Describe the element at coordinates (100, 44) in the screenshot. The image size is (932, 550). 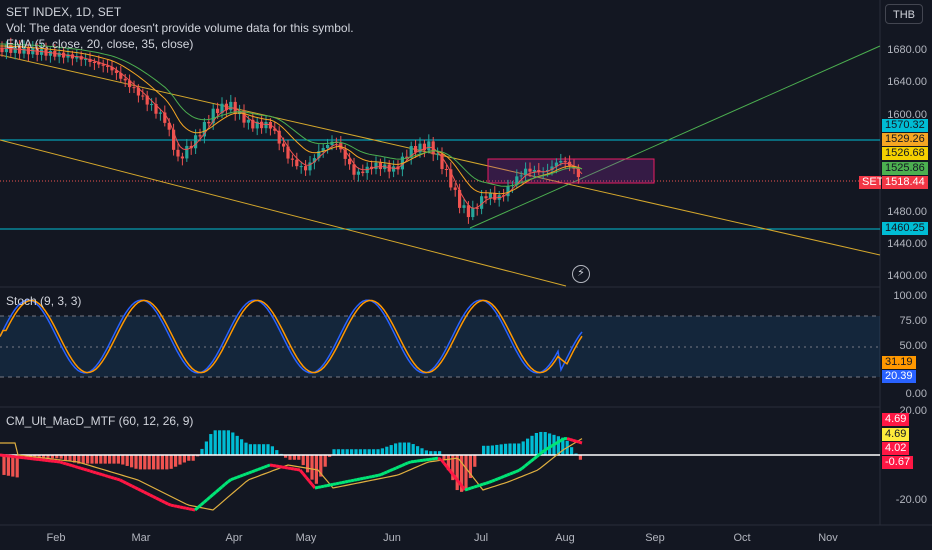
I see `ema-legend: EMA (5, close, 20, close, 35, close)` at that location.